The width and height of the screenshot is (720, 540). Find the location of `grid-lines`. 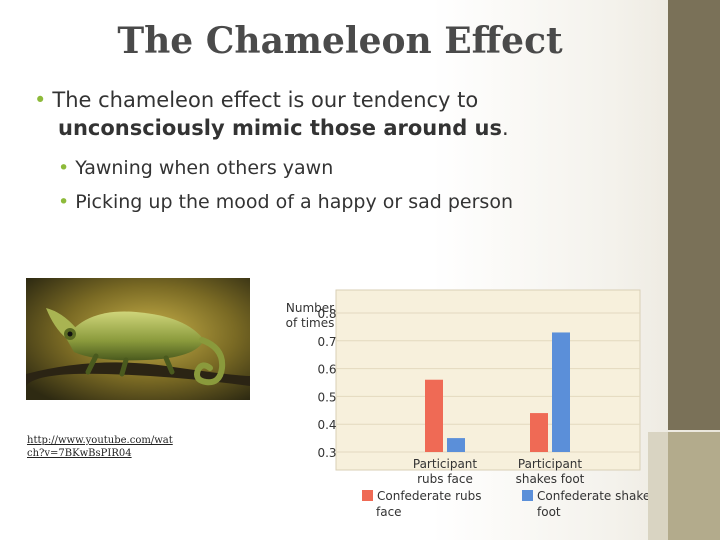

grid-lines is located at coordinates (488, 382).